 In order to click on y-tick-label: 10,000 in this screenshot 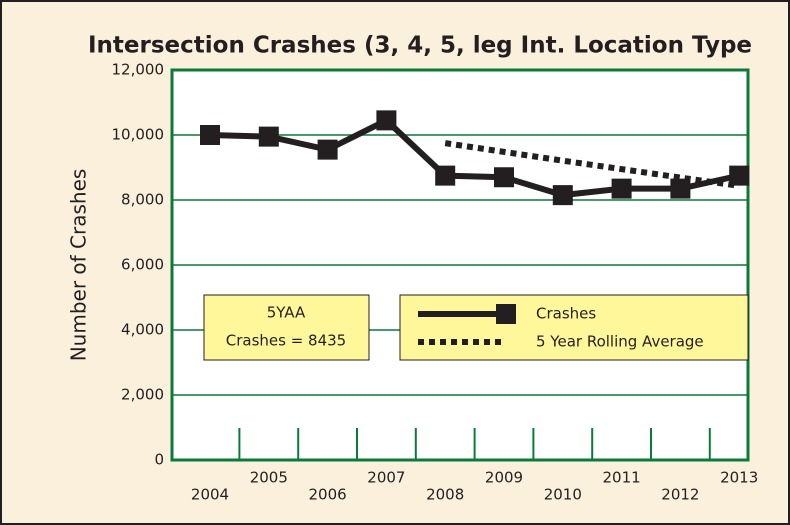, I will do `click(138, 135)`.